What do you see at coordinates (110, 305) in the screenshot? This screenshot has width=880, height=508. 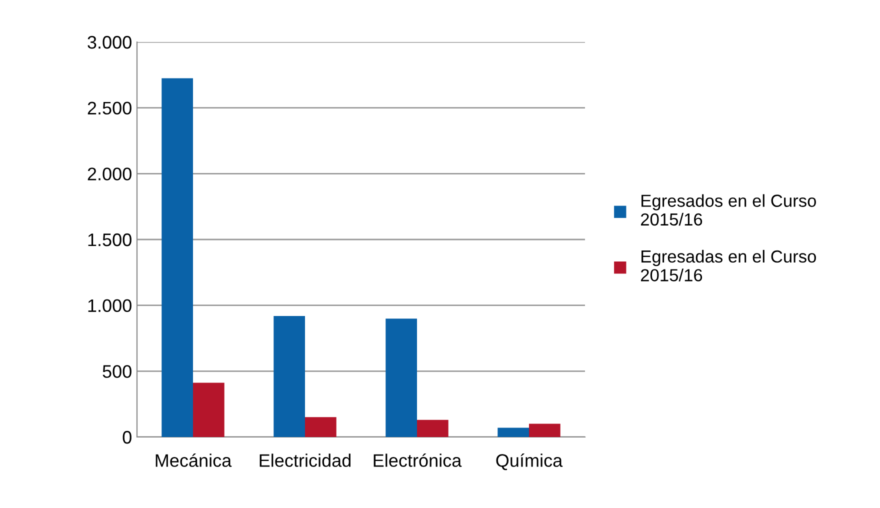 I see `y-tick-label: 1.000` at bounding box center [110, 305].